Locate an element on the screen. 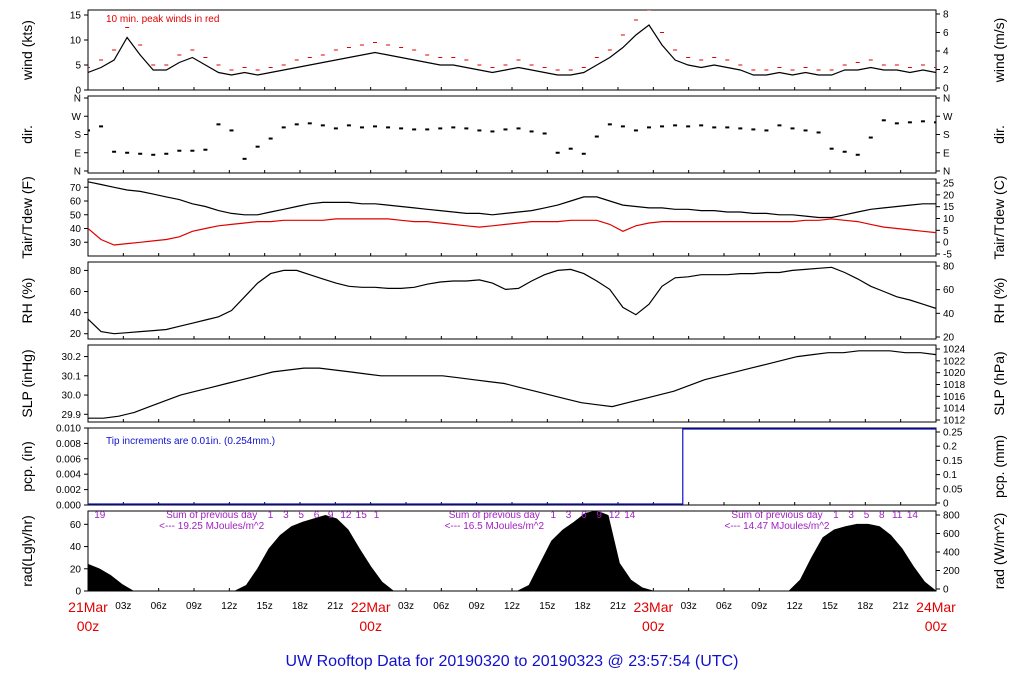  right-axis-label: Tair/Tdew (C) is located at coordinates (999, 217).